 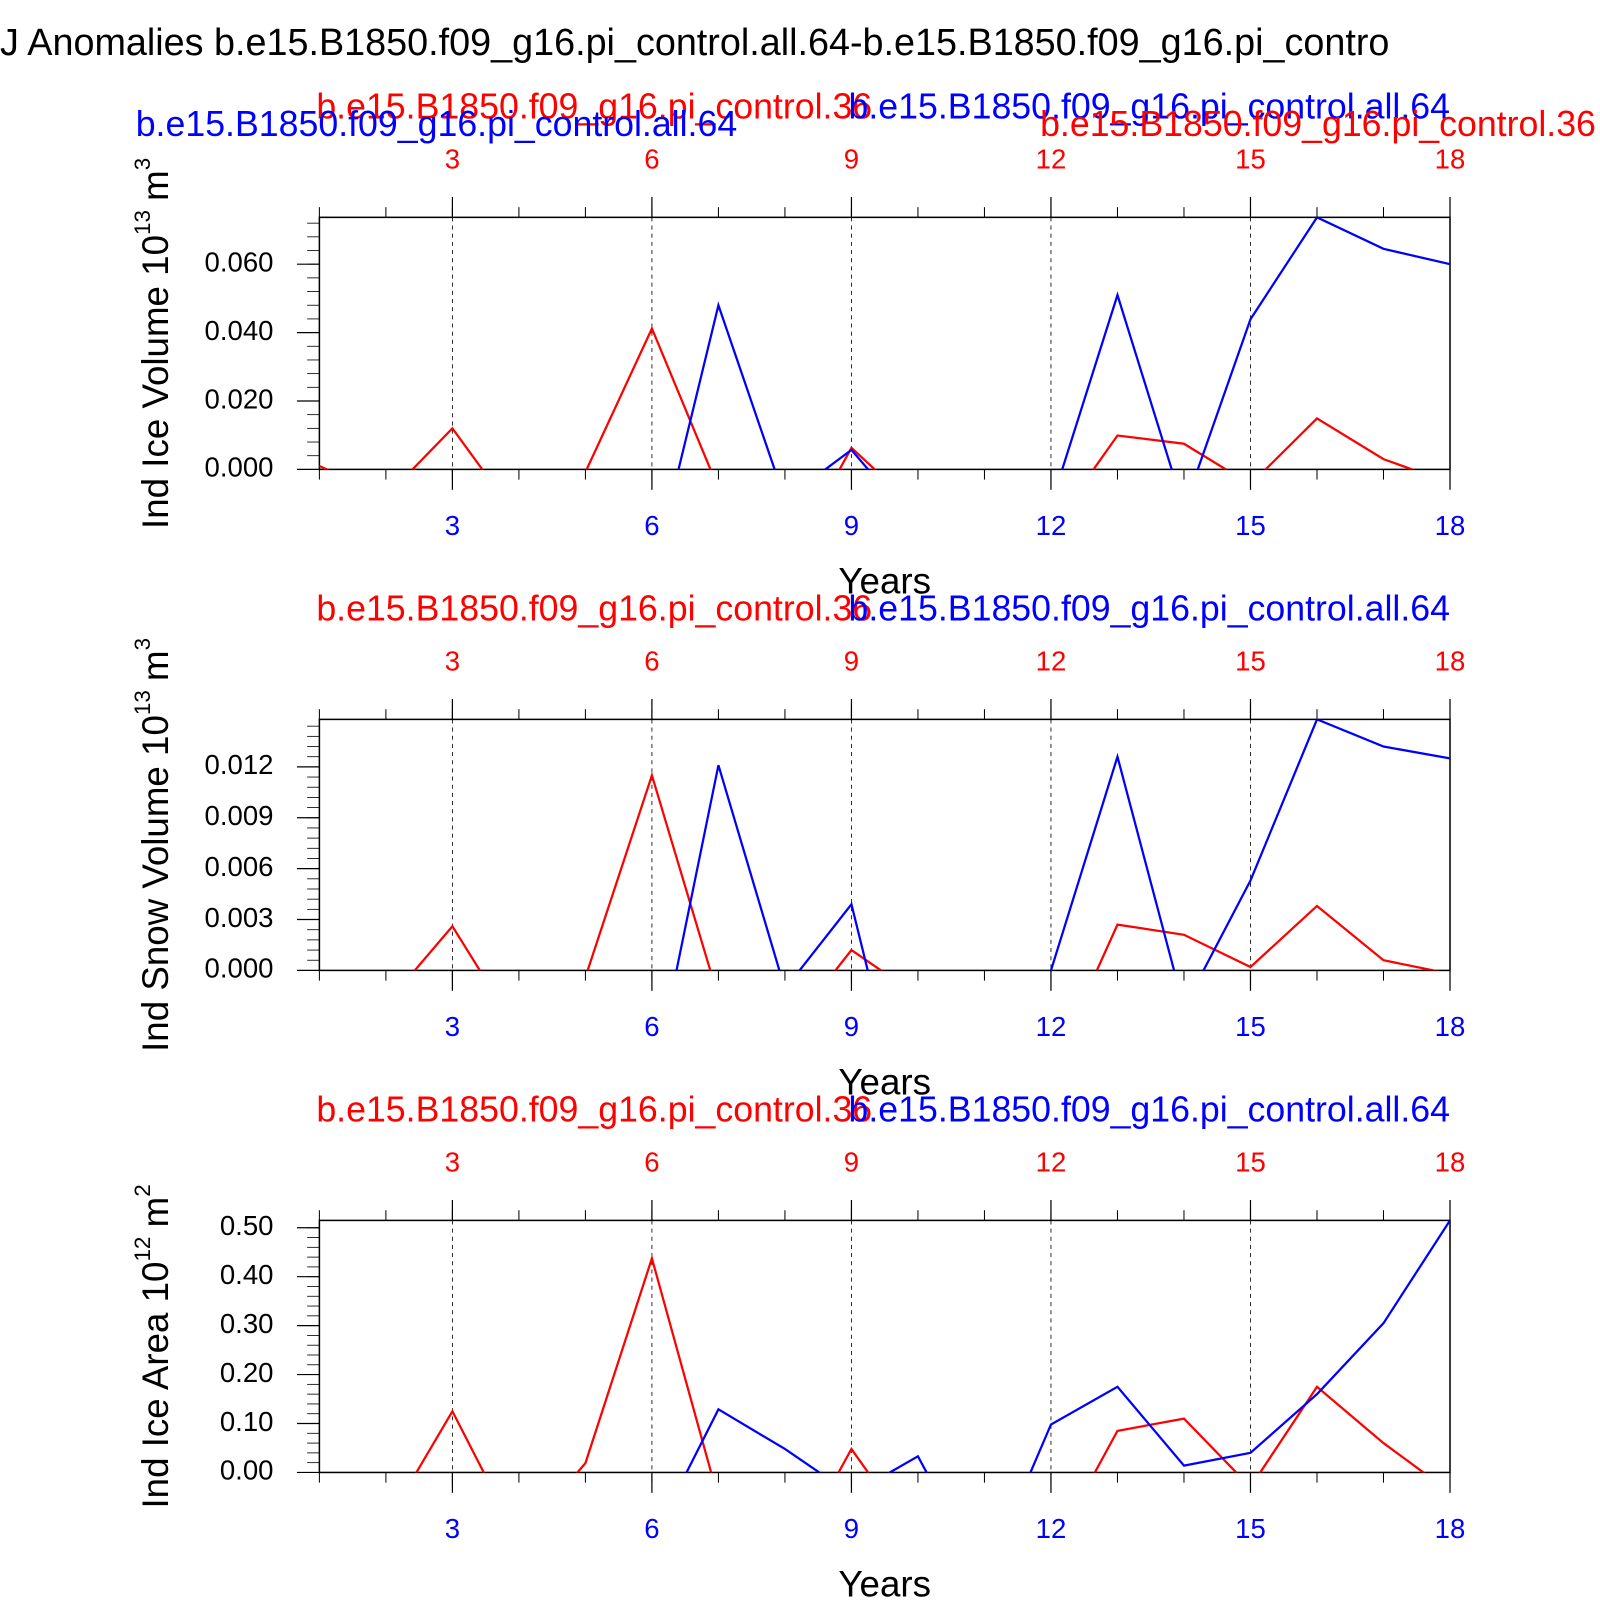 What do you see at coordinates (239, 330) in the screenshot?
I see `y-tick-label: 0.040` at bounding box center [239, 330].